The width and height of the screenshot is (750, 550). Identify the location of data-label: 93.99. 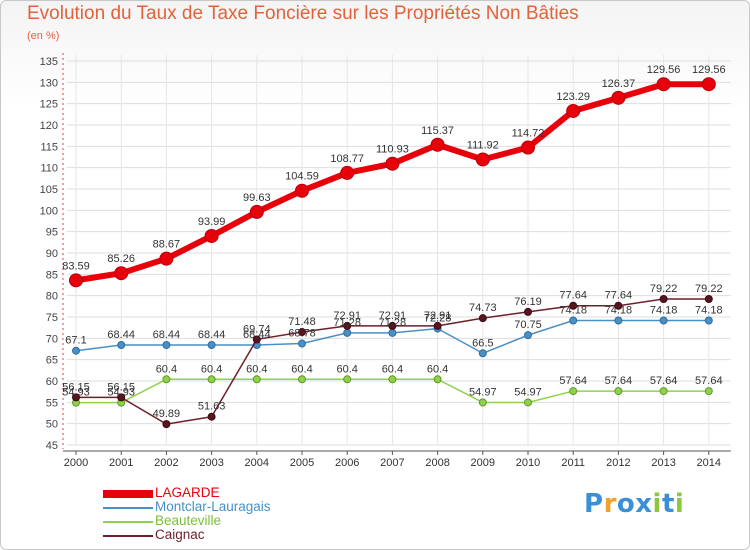
(212, 222).